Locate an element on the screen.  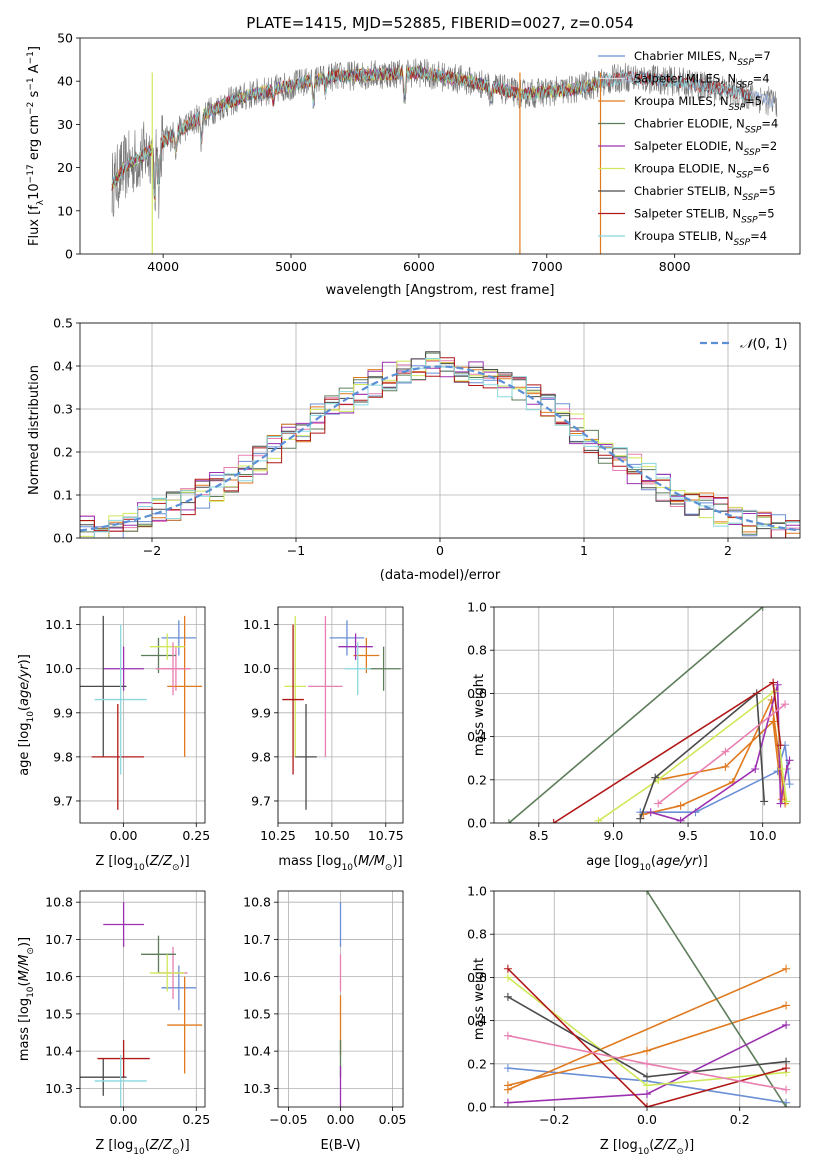
x-axis-label-part: wavelength [Angstrom, rest frame] is located at coordinates (440, 290).